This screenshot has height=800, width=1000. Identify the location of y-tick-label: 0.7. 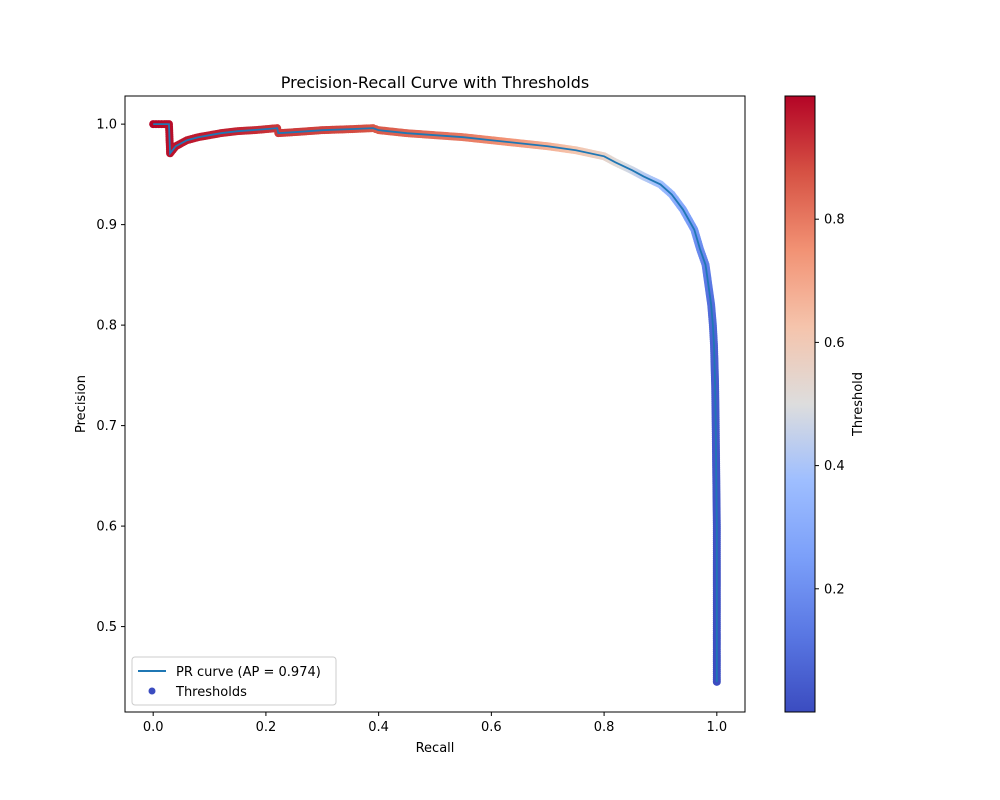
(106, 426).